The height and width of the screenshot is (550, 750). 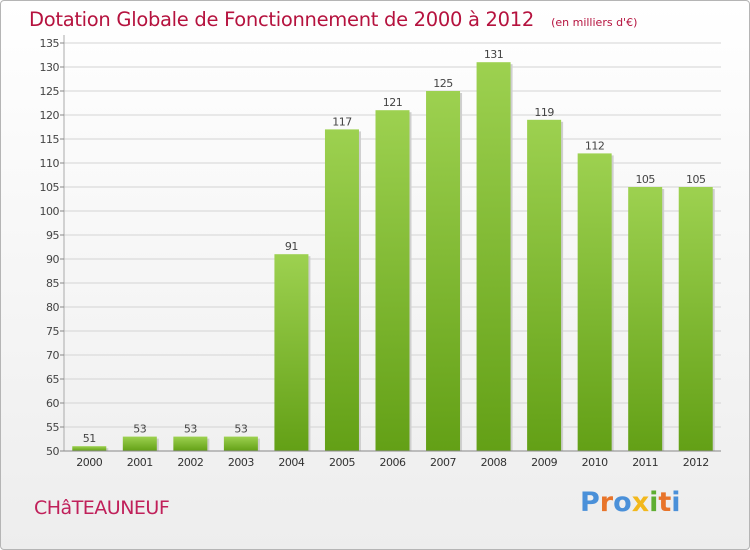 I want to click on data-label: 131, so click(x=494, y=54).